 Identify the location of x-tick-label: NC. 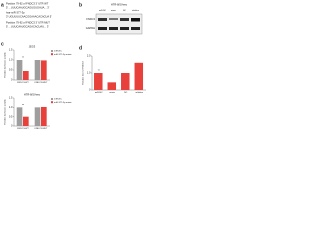
(126, 93).